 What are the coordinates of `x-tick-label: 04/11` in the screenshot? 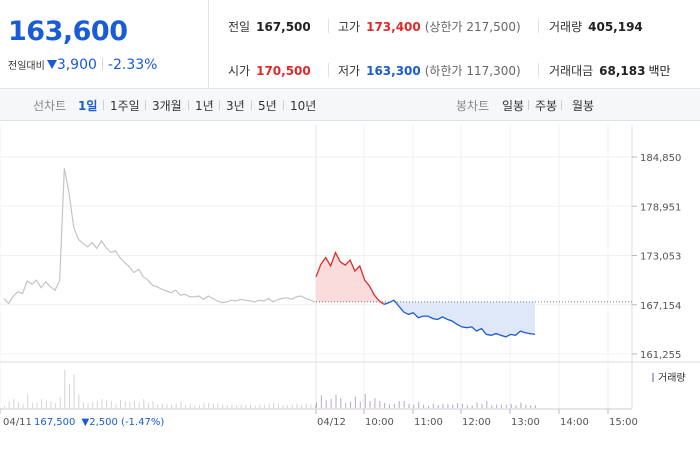 It's located at (17, 422).